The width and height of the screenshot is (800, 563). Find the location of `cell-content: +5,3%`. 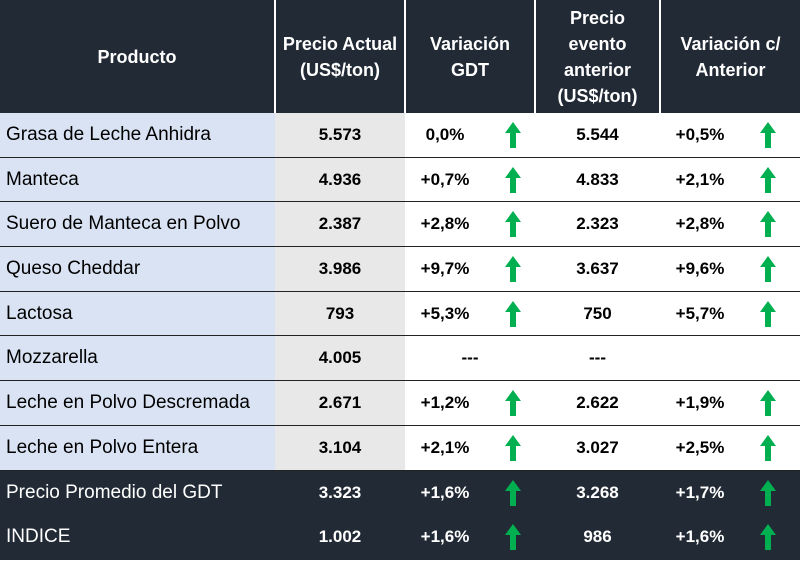

cell-content: +5,3% is located at coordinates (470, 313).